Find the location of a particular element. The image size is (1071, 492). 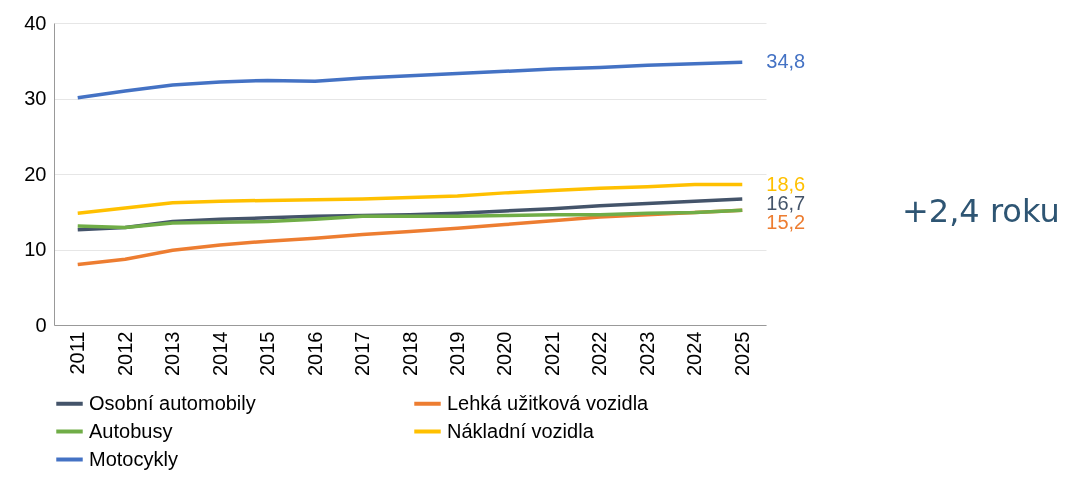

legend-label: Lehká užitková vozidla is located at coordinates (548, 402).